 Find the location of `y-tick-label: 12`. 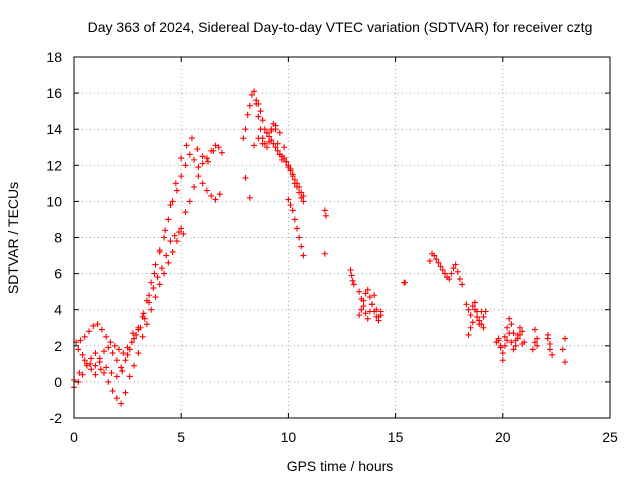

y-tick-label: 12 is located at coordinates (54, 165).